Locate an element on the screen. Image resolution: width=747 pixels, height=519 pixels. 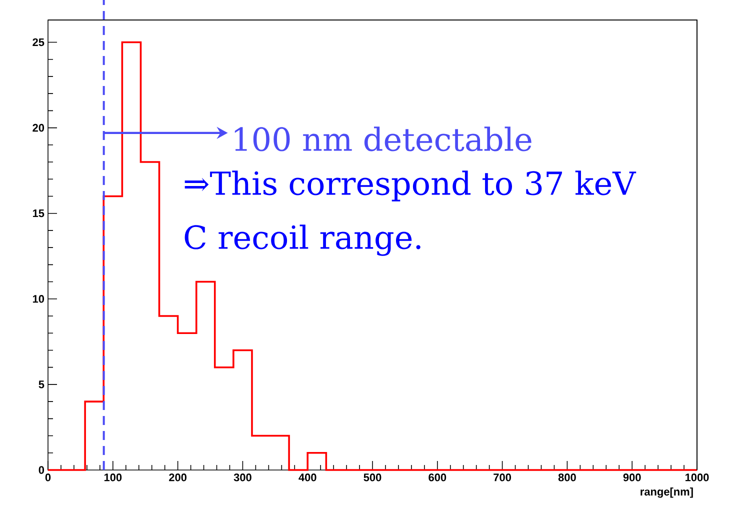
x-tick-label: 1000 is located at coordinates (697, 478).